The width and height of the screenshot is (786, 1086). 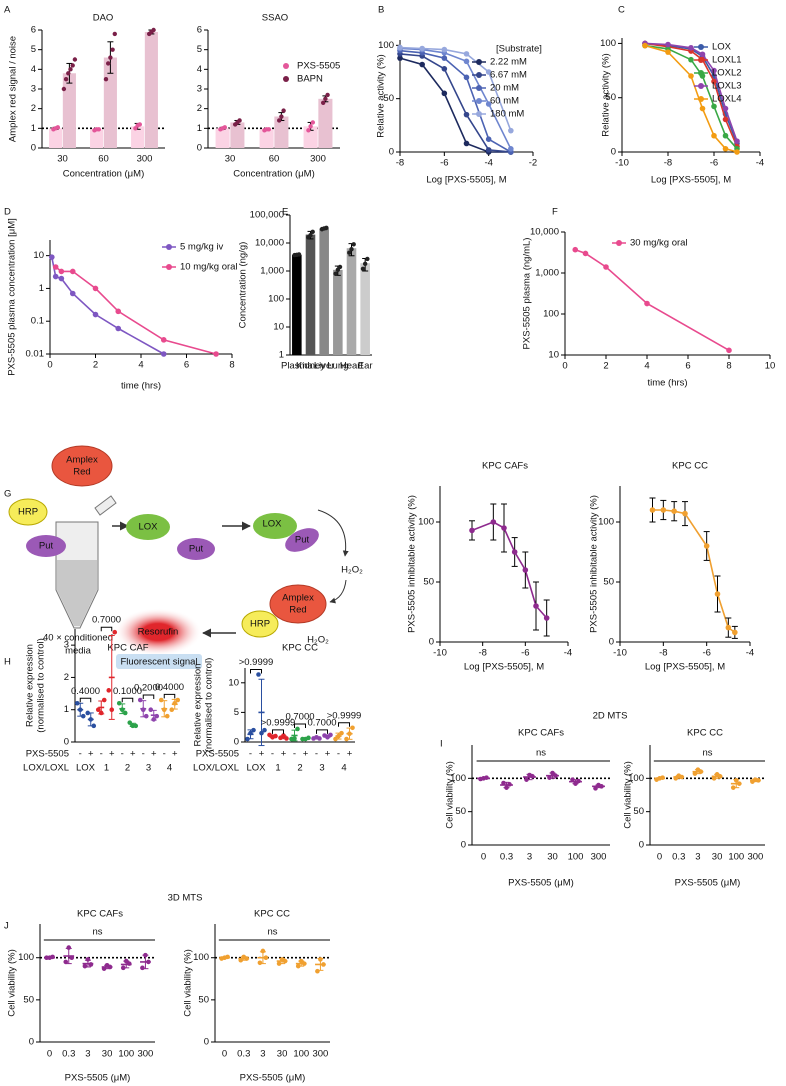 I want to click on row-label: PXS-5505, so click(x=217, y=754).